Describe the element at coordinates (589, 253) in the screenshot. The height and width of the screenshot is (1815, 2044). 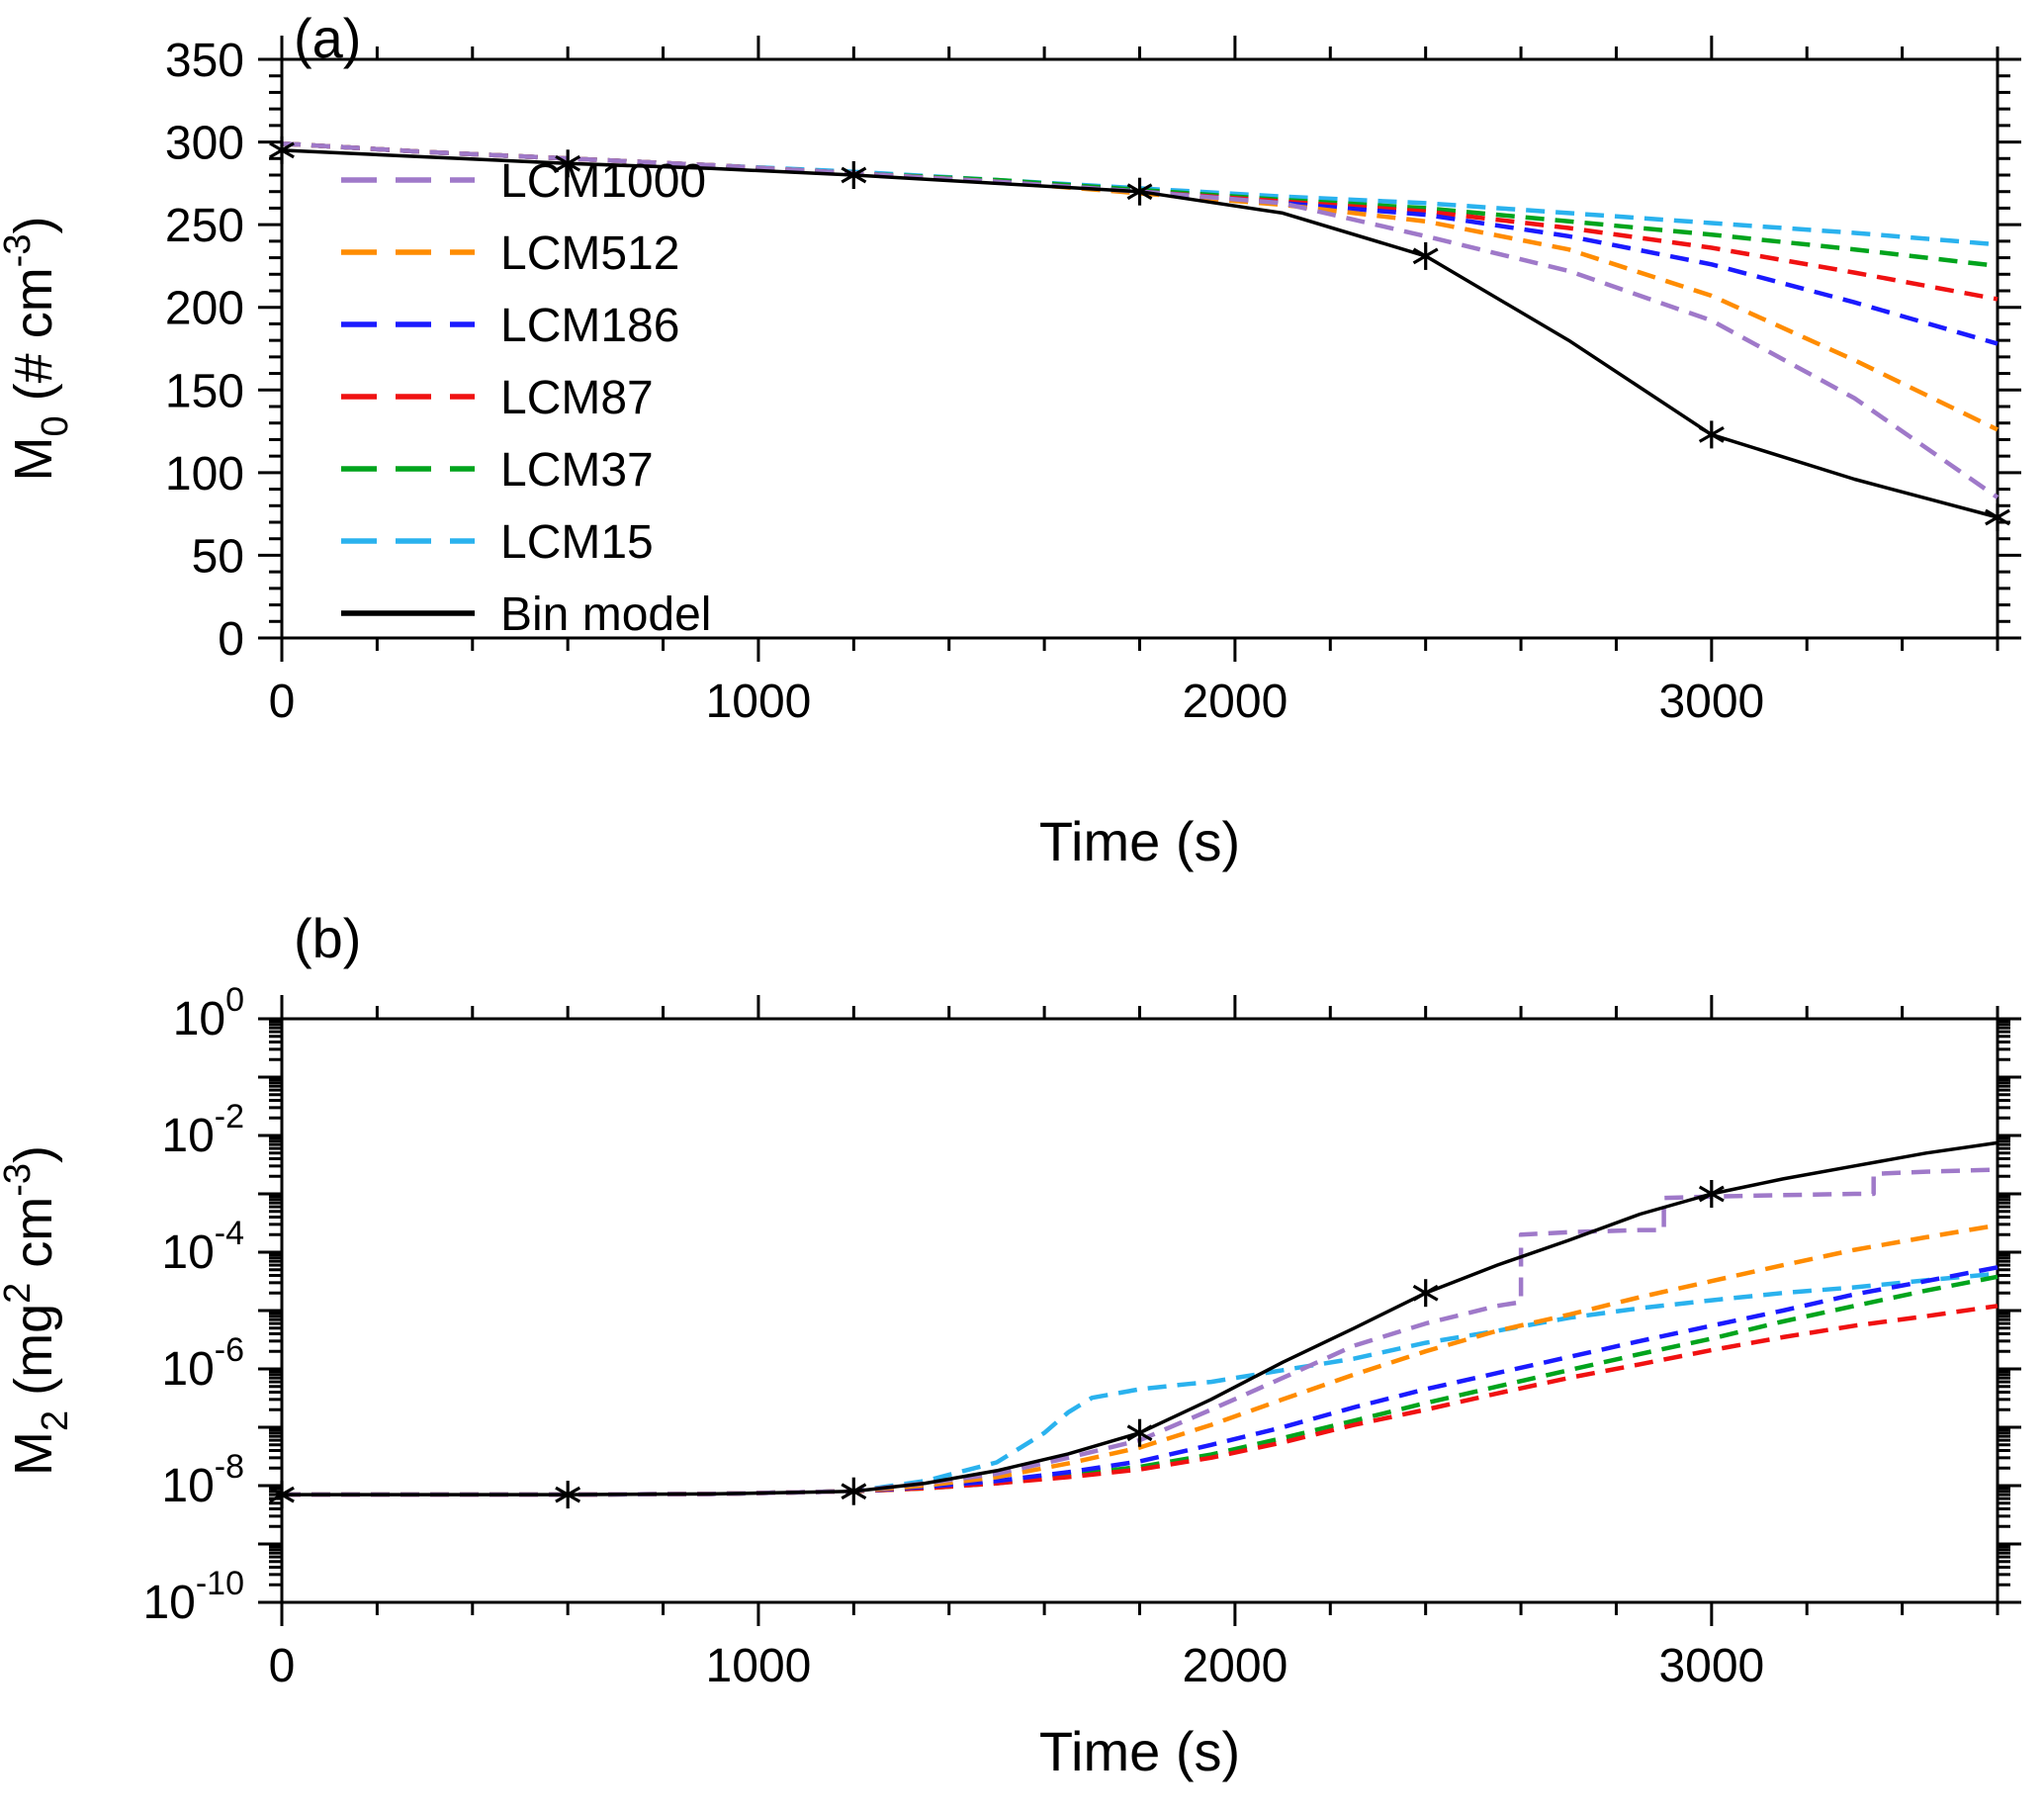
I see `legend-label: LCM512` at that location.